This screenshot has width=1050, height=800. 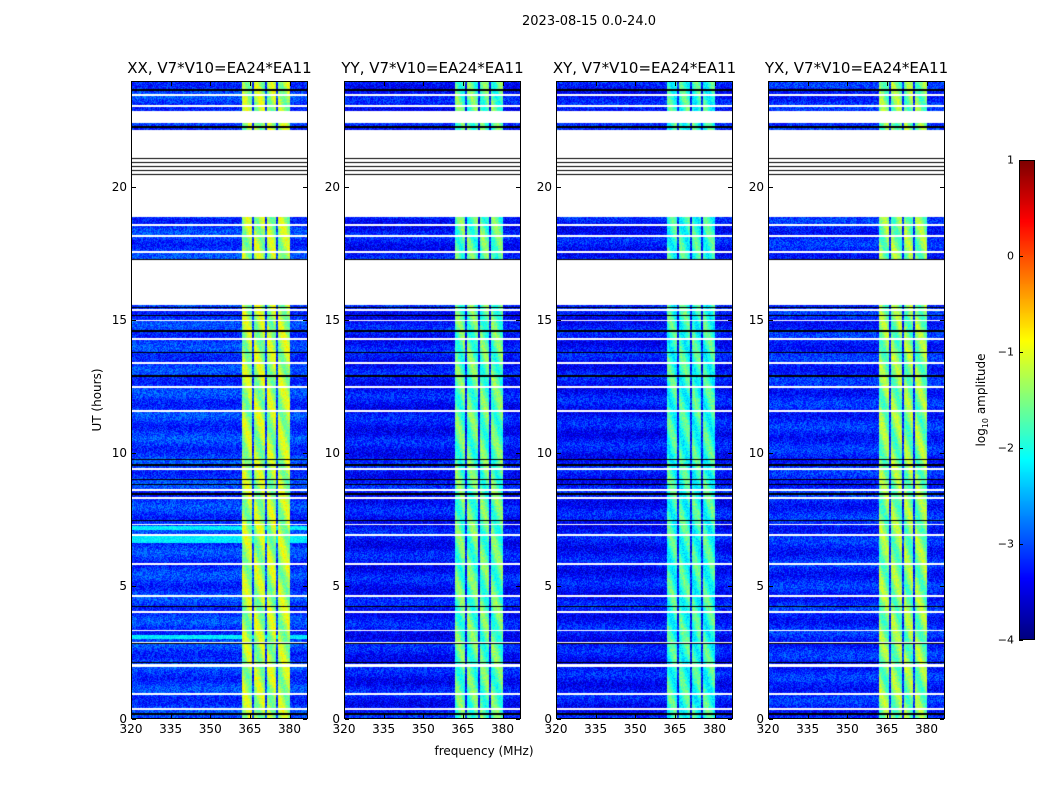 I want to click on figure-title: 2023-08-15 0.0-24.0, so click(x=589, y=21).